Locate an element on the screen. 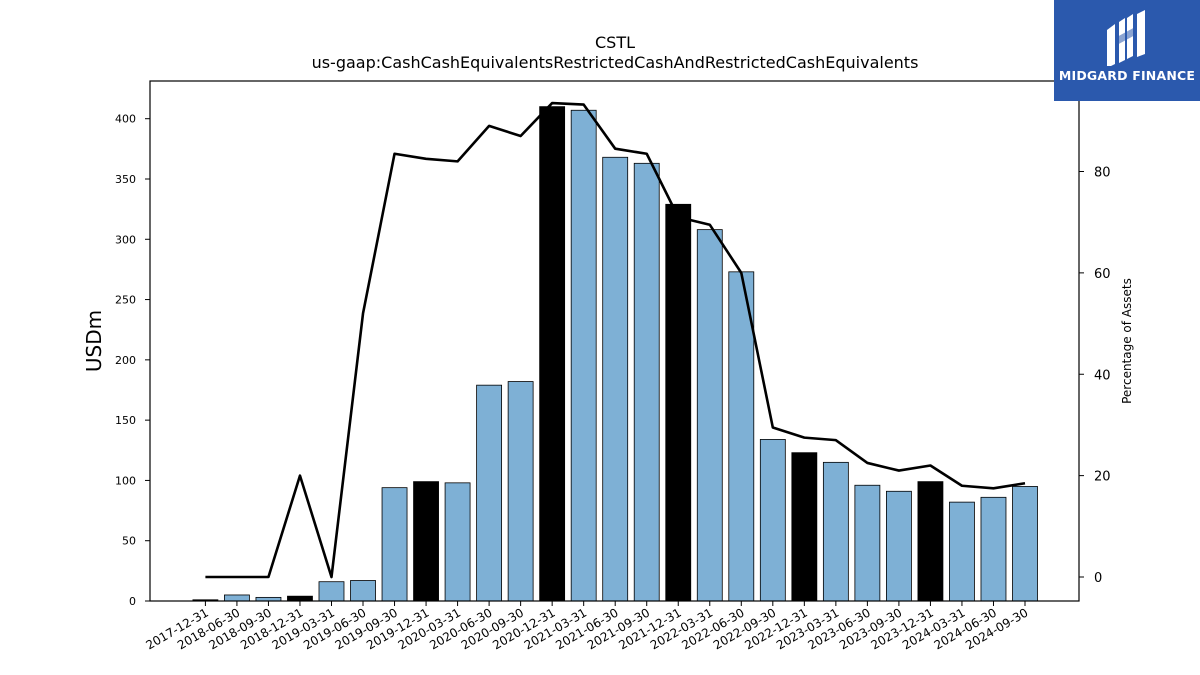 This screenshot has height=675, width=1200. chart-title: CSTL is located at coordinates (615, 42).